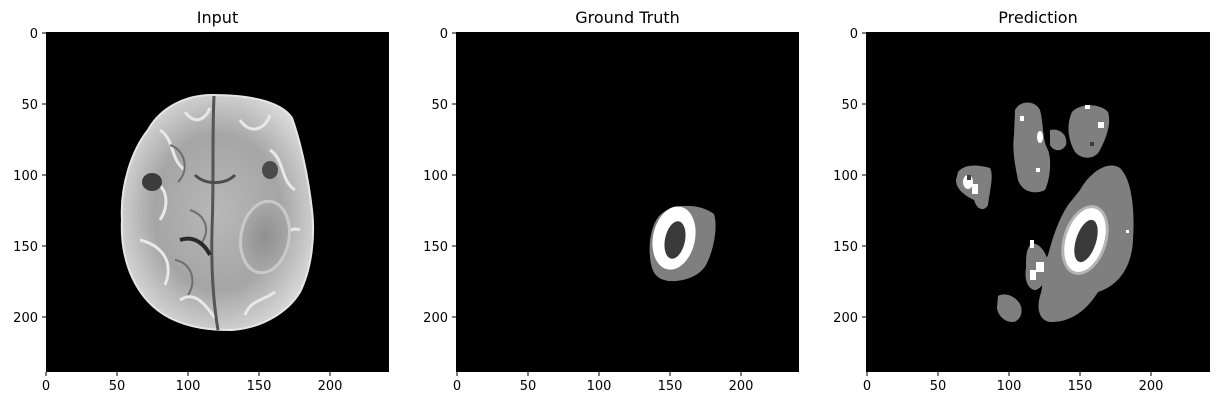 This screenshot has height=407, width=1222. I want to click on brain-mri-slice, so click(217, 212).